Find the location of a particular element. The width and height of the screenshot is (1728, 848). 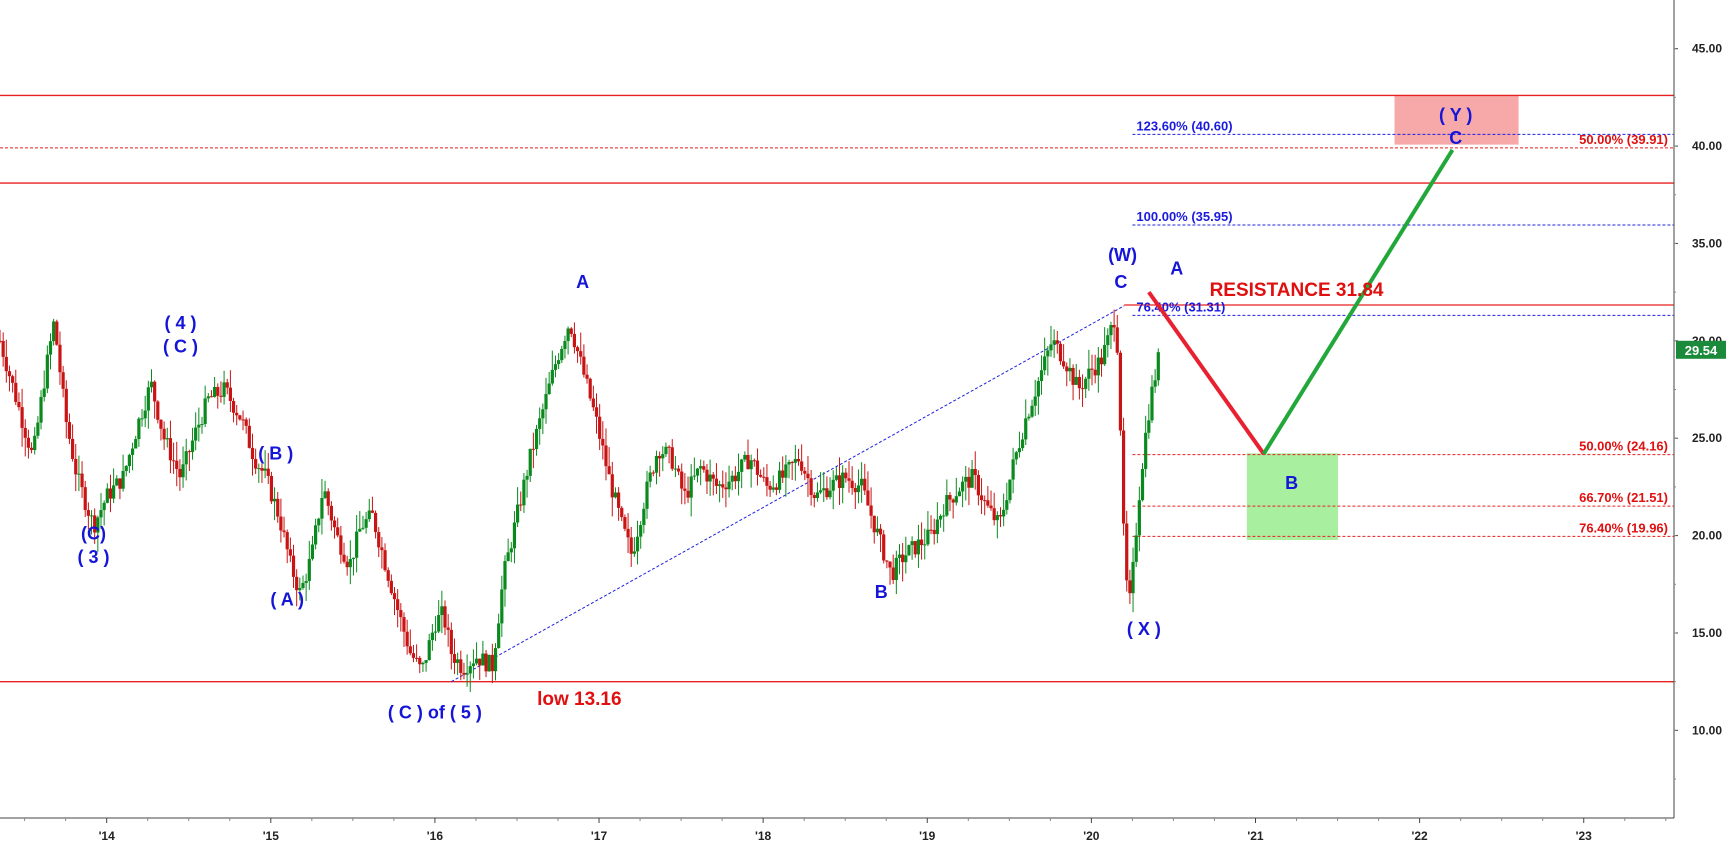

x-tick-label: '19 is located at coordinates (927, 836).